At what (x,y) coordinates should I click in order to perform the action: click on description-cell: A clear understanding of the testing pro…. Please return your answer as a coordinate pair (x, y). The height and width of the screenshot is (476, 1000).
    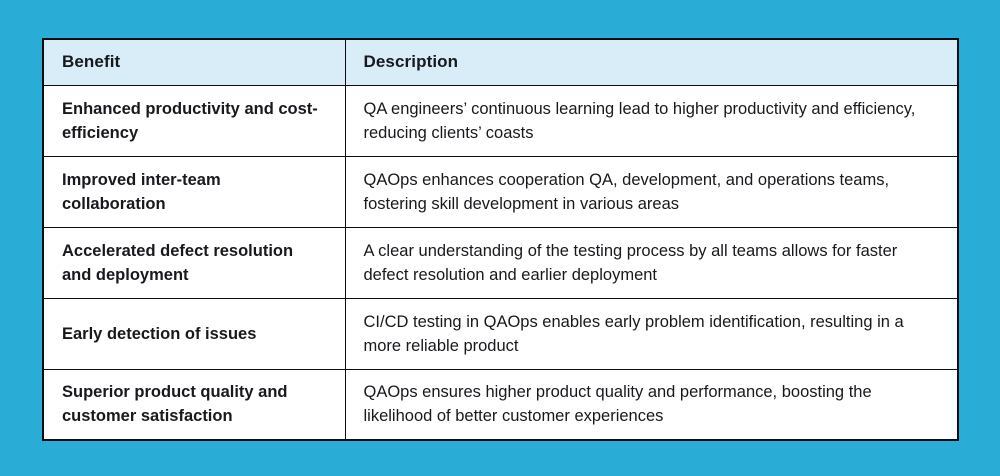
    Looking at the image, I should click on (651, 262).